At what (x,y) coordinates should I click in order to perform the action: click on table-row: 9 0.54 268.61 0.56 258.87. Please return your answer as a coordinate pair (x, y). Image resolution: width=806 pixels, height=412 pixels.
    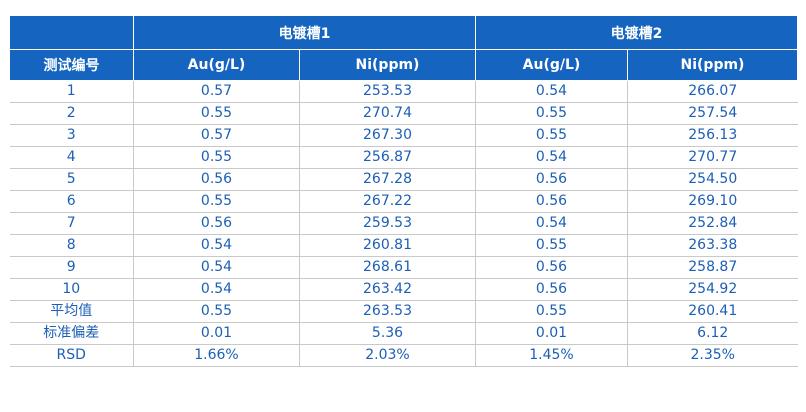
    Looking at the image, I should click on (403, 267).